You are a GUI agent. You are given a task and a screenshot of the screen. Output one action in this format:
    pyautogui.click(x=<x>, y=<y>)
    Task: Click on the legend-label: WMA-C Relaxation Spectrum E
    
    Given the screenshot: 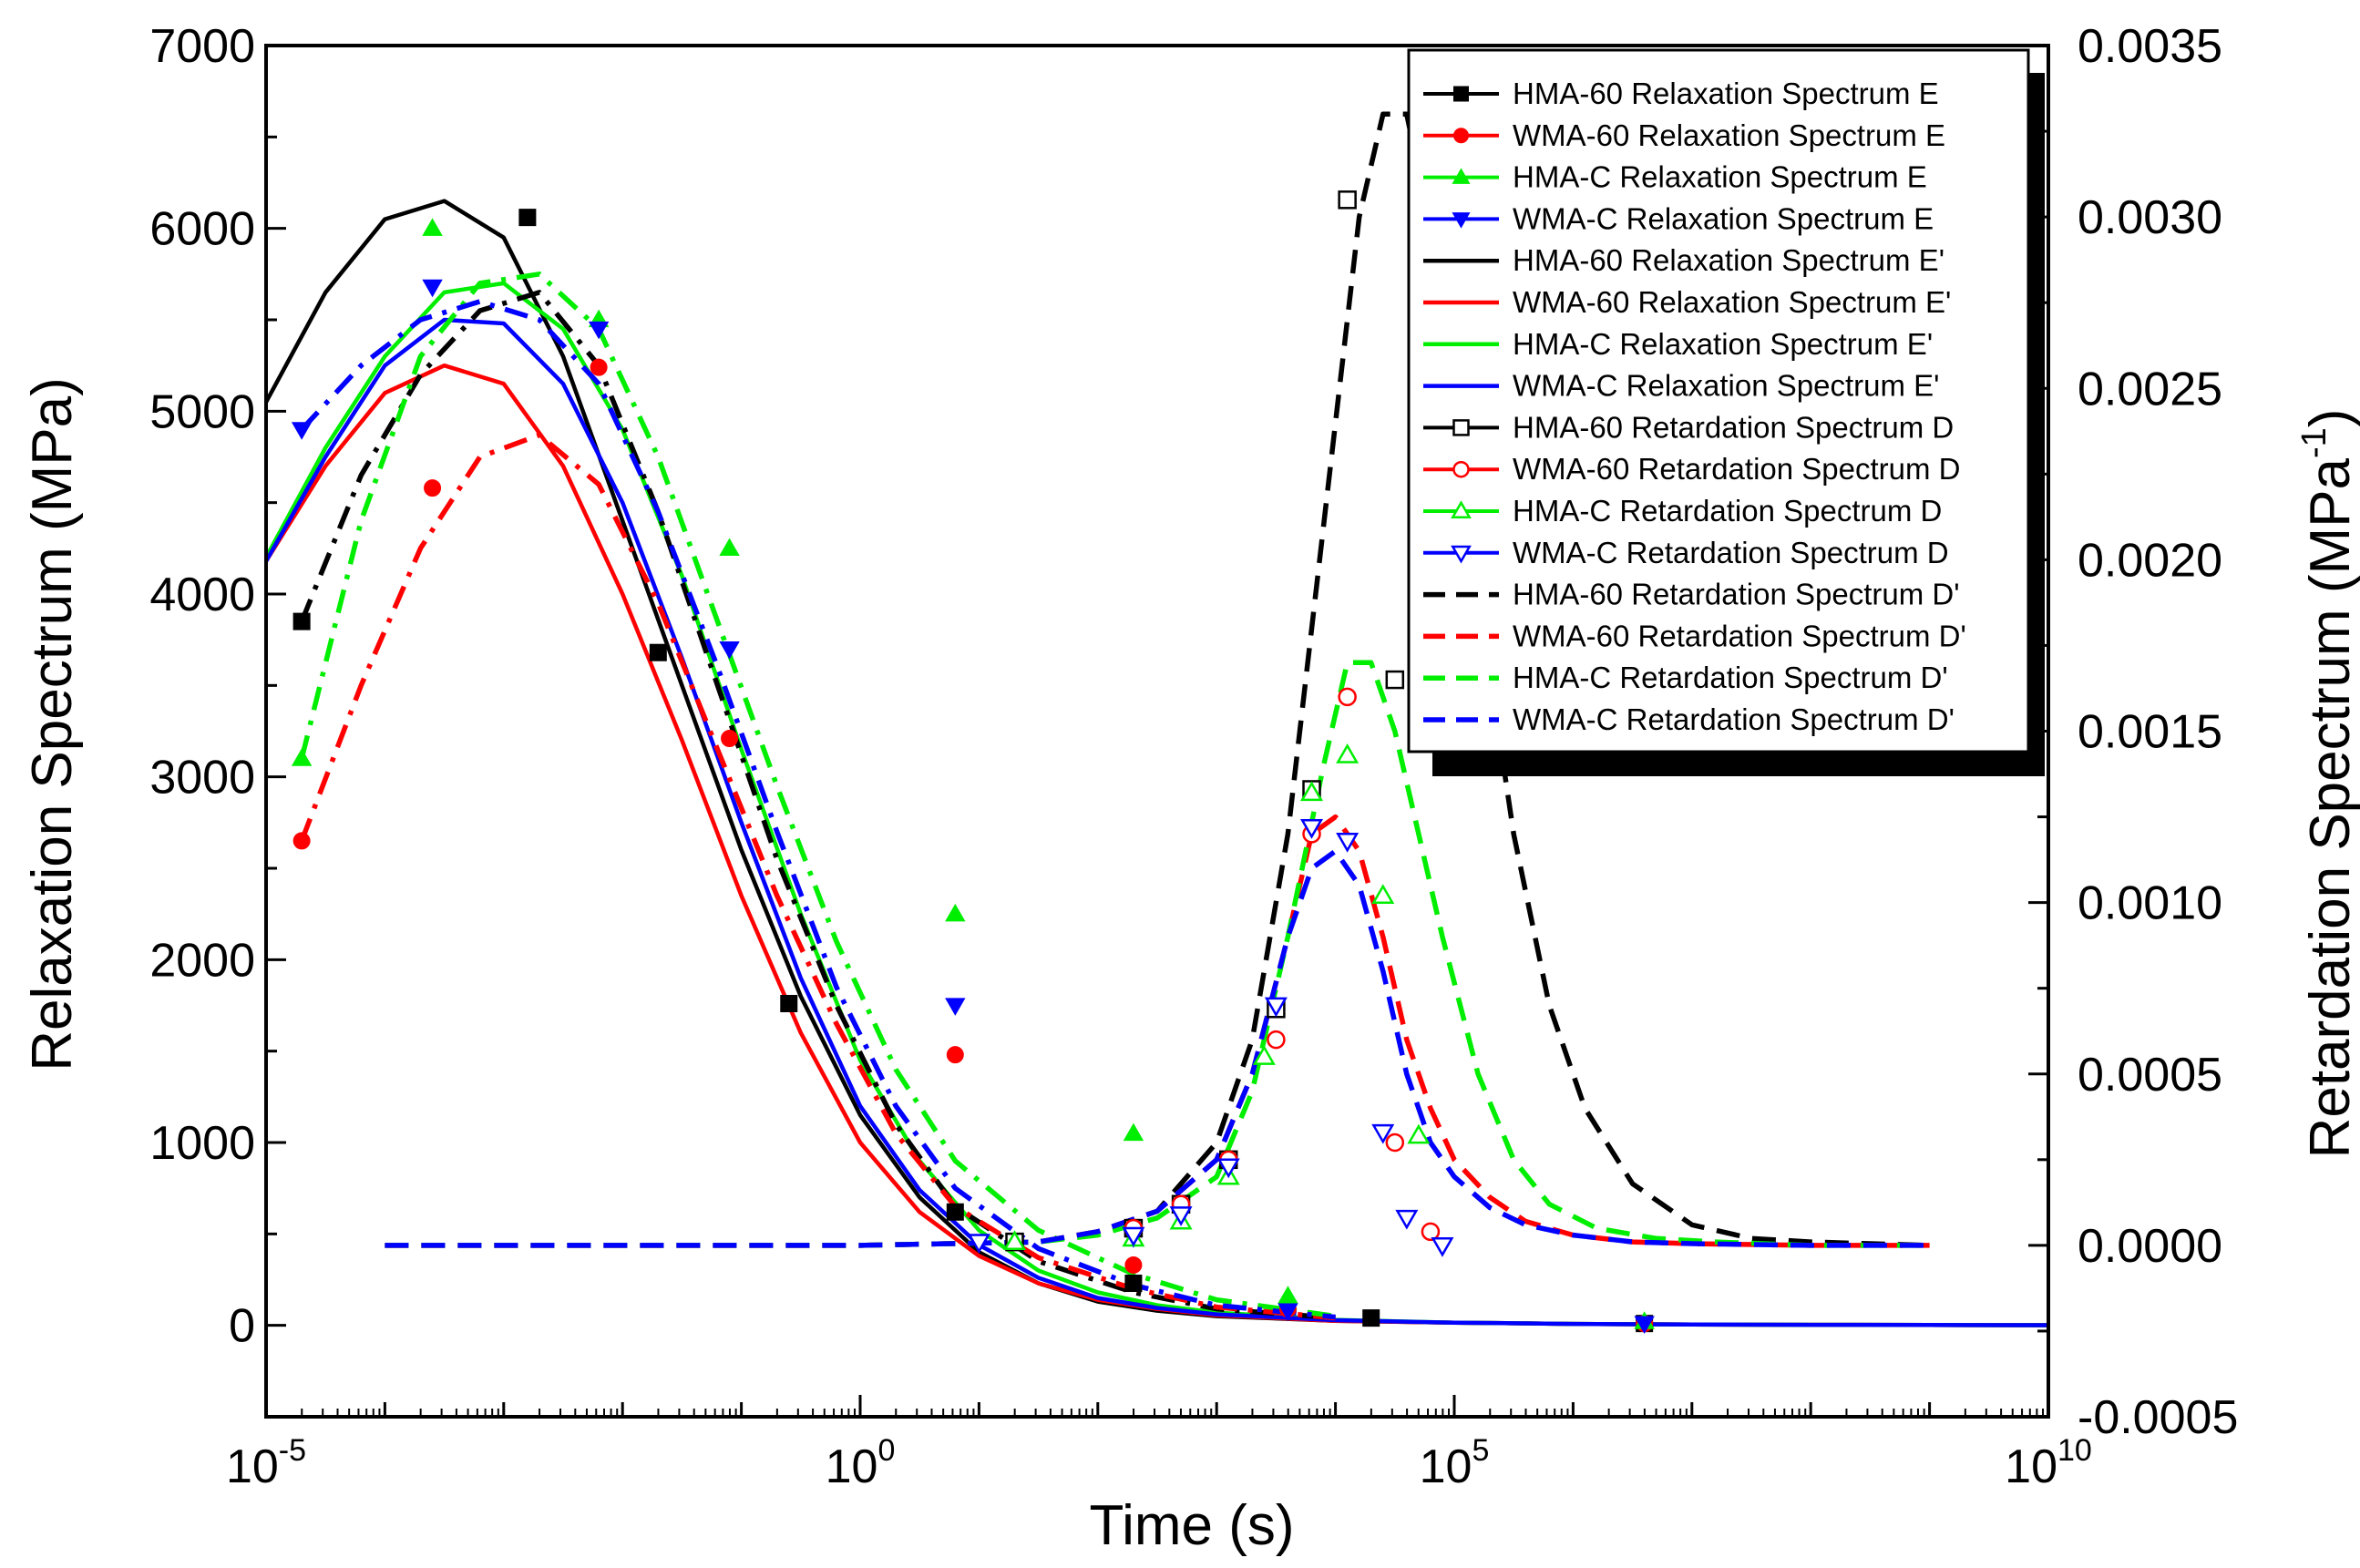 What is the action you would take?
    pyautogui.click(x=1723, y=218)
    